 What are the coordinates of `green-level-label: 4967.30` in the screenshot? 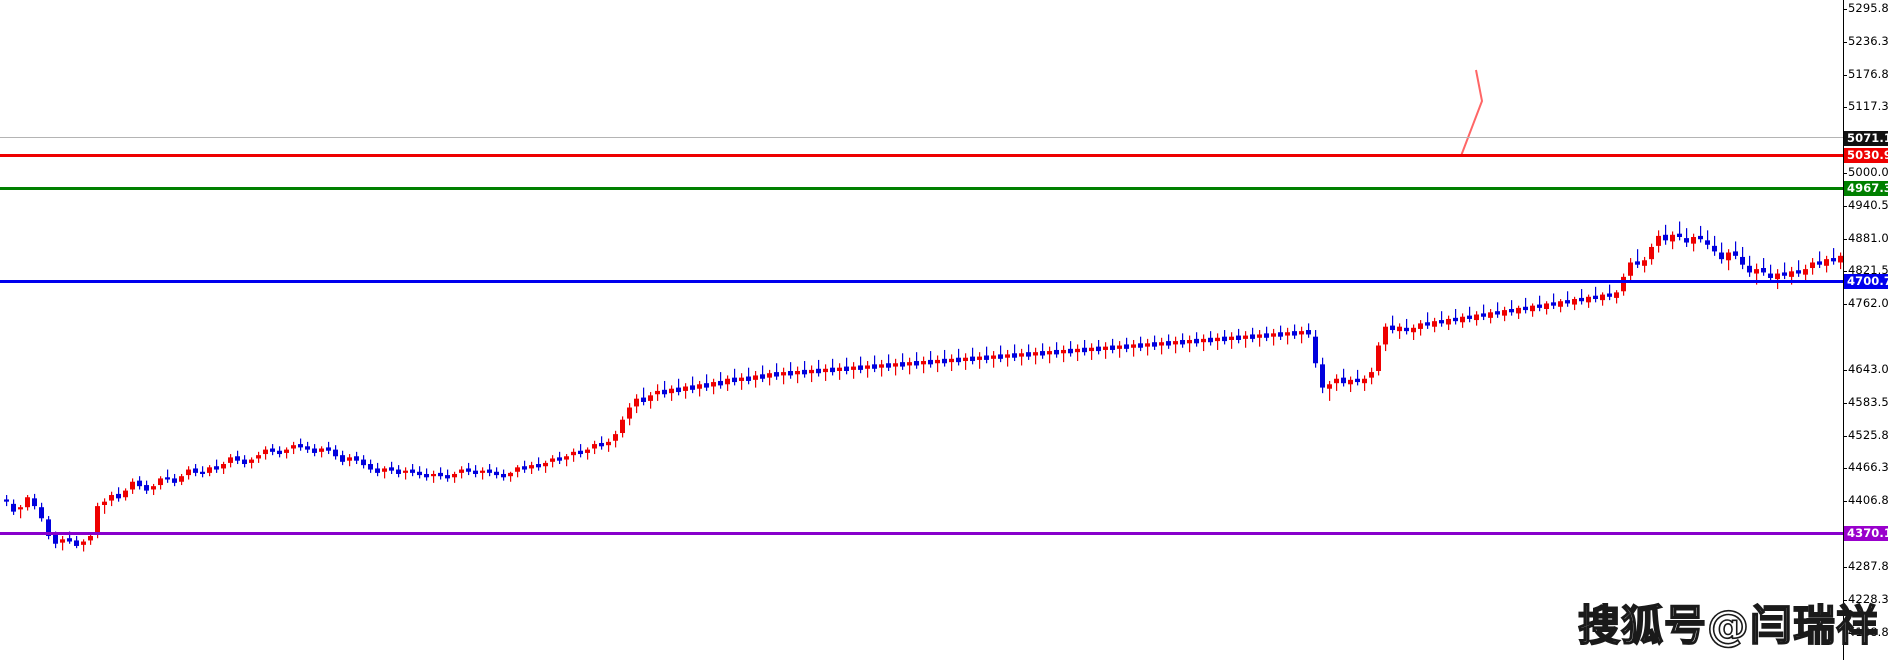 It's located at (1866, 188).